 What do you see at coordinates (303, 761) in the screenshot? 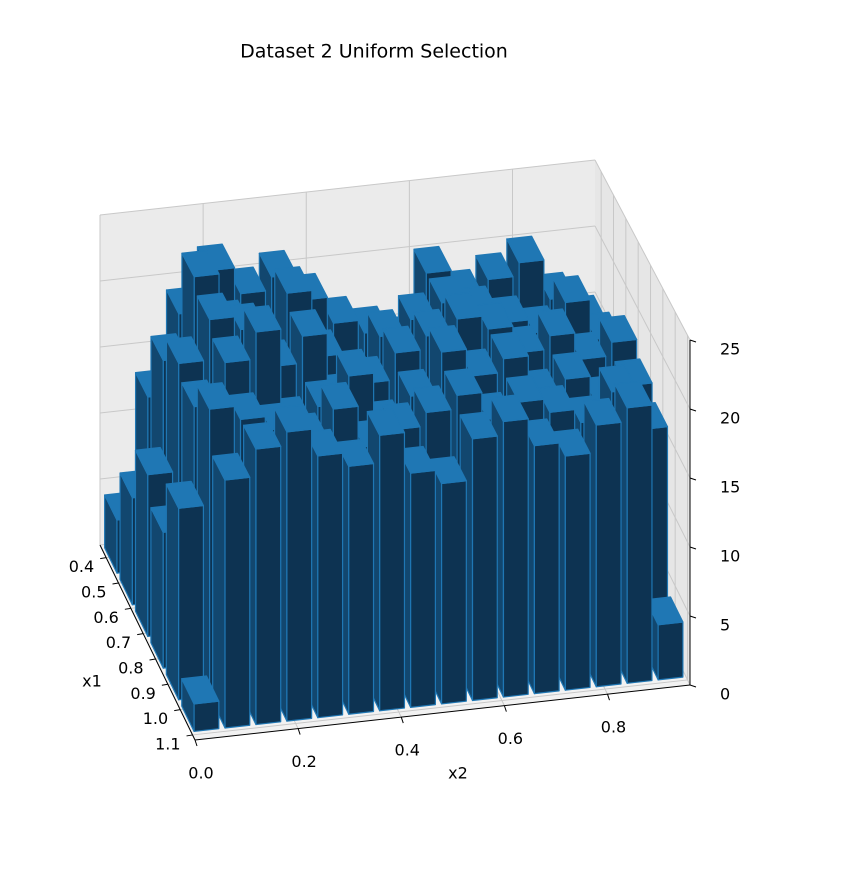
I see `x-tick-label: 0.2` at bounding box center [303, 761].